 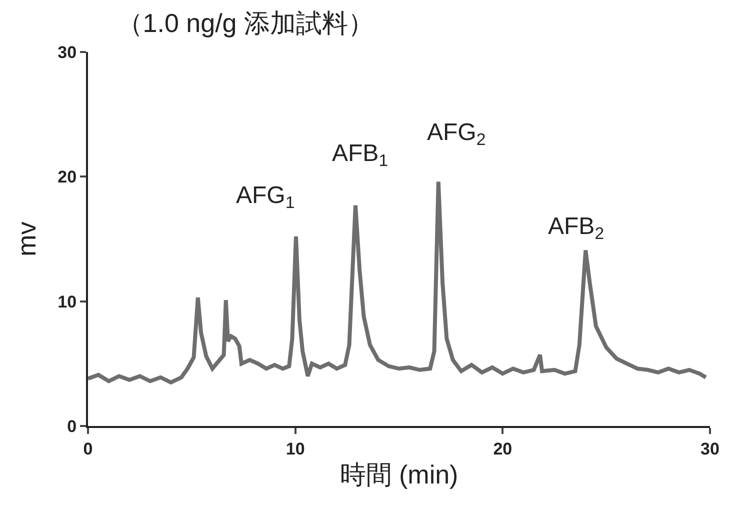 What do you see at coordinates (456, 134) in the screenshot?
I see `annotation: AFG$_{2}$` at bounding box center [456, 134].